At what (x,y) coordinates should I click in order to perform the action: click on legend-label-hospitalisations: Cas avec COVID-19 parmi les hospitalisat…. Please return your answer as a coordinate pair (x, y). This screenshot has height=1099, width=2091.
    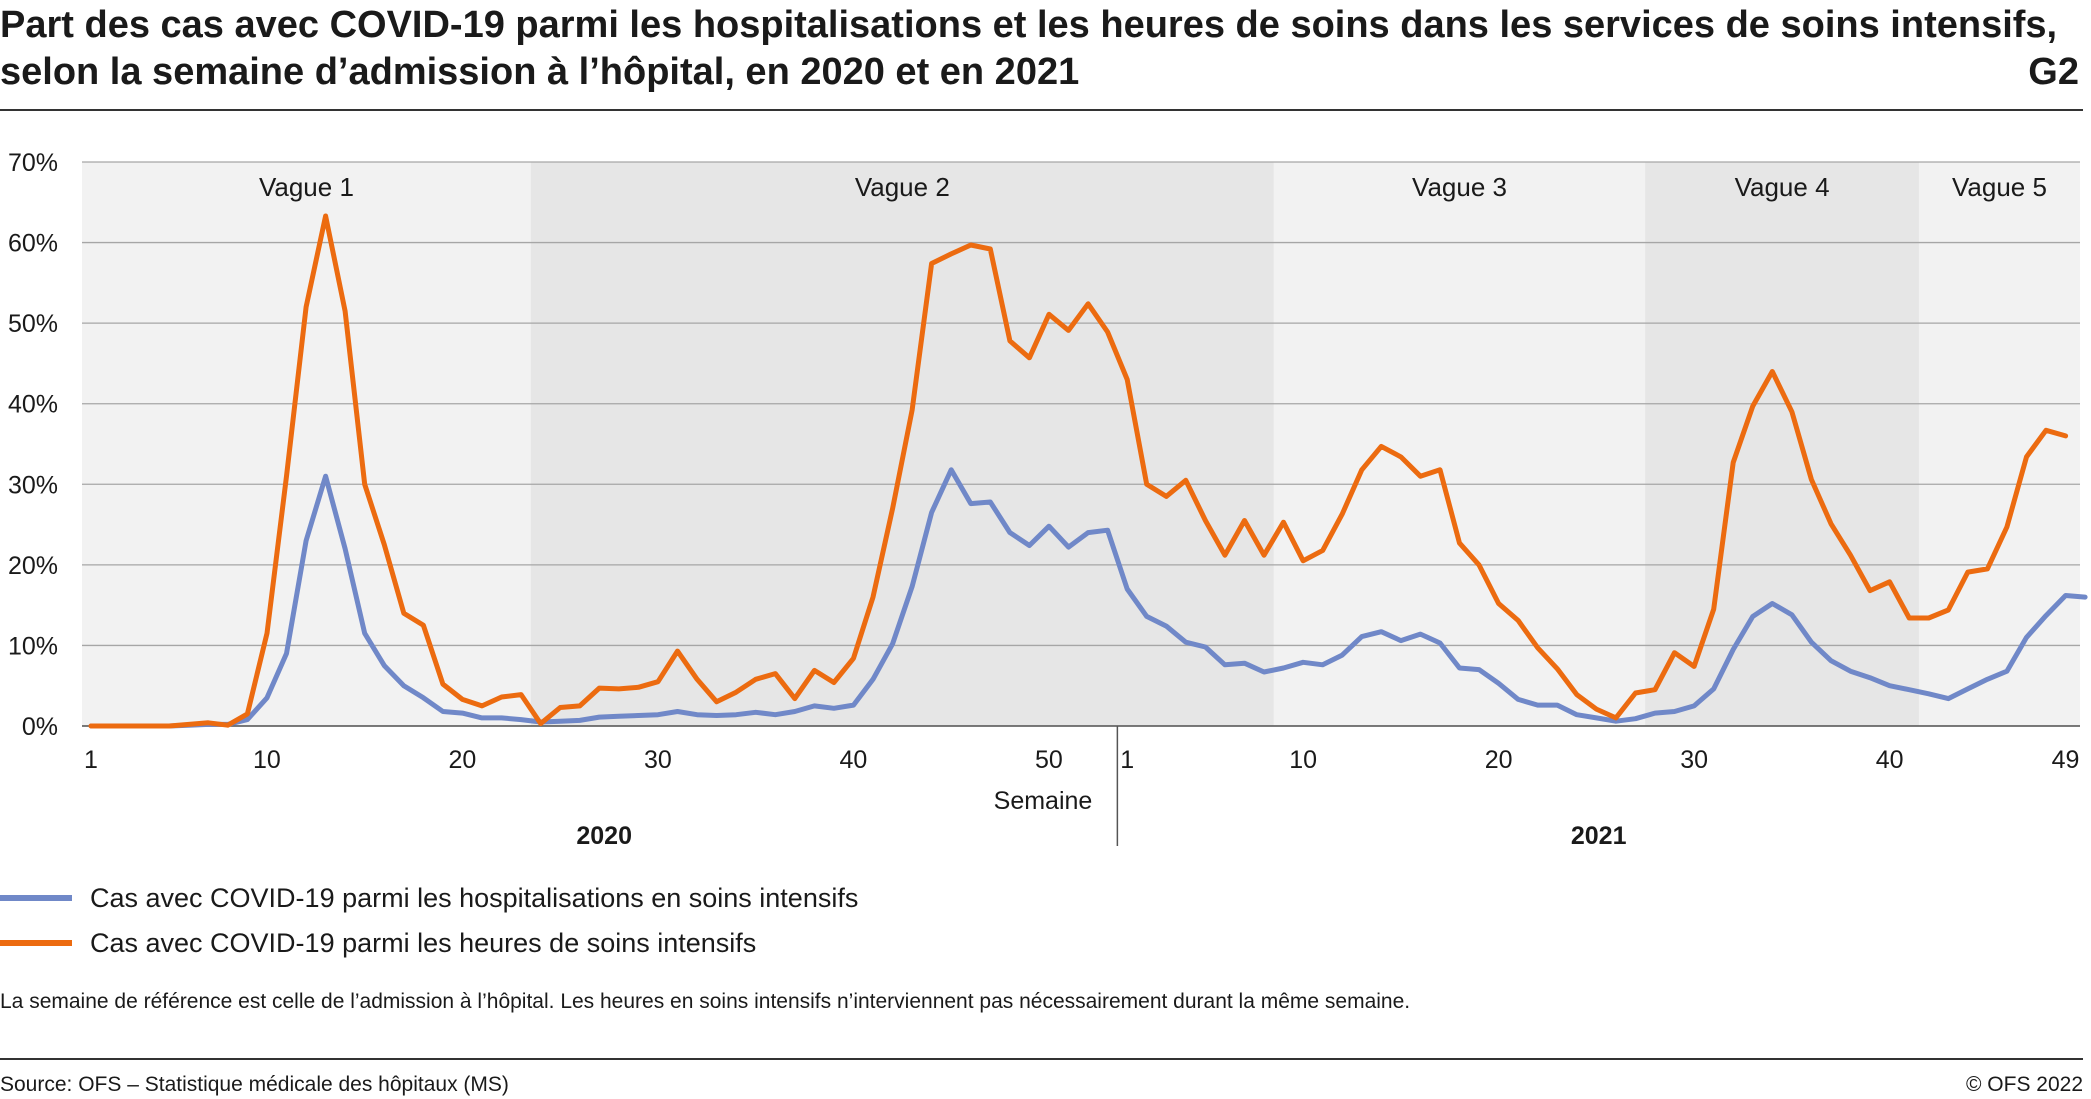
    Looking at the image, I should click on (474, 898).